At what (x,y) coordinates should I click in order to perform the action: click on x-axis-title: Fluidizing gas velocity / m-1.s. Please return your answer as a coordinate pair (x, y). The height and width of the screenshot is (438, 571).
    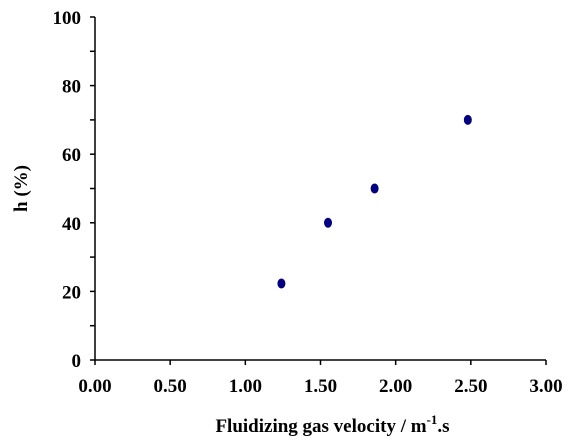
    Looking at the image, I should click on (332, 424).